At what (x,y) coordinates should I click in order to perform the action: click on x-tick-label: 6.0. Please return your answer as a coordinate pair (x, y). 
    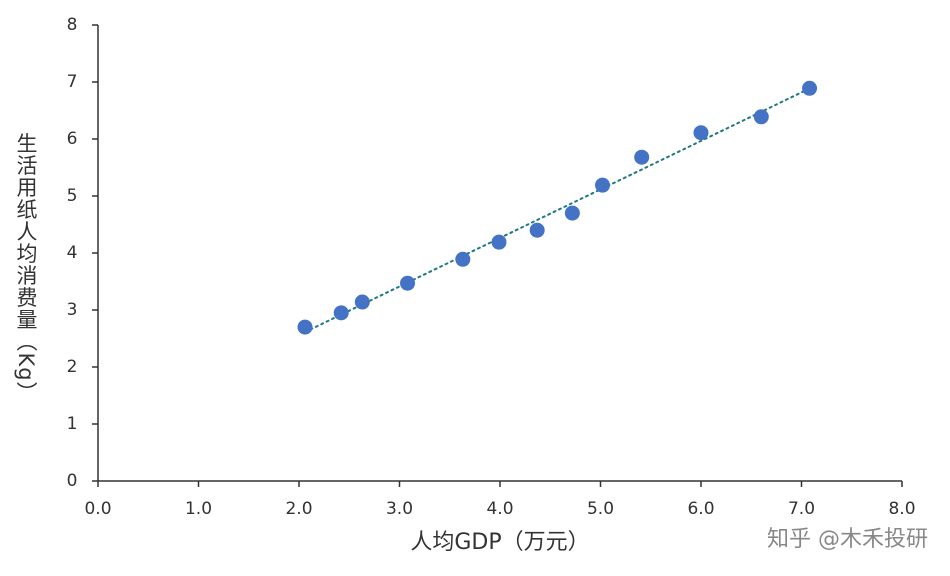
    Looking at the image, I should click on (700, 509).